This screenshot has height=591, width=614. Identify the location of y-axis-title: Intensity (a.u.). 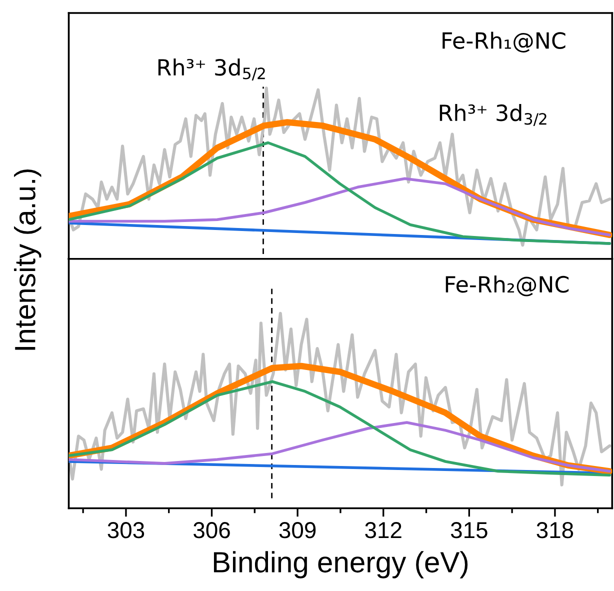
(28, 259).